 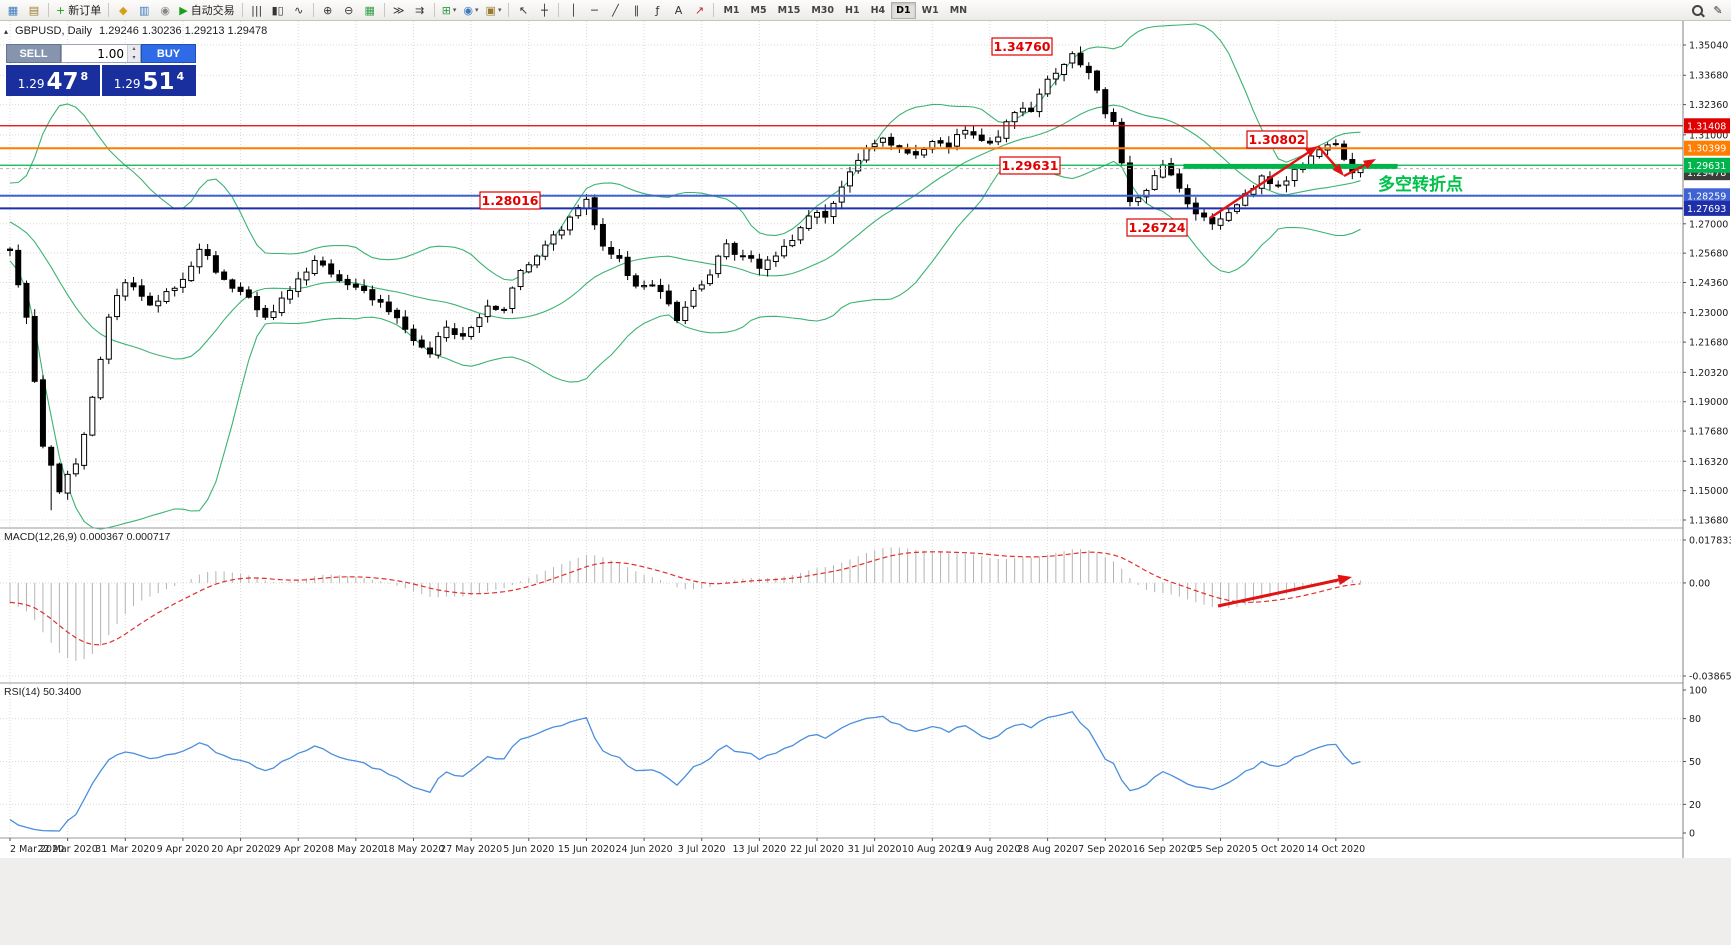 I want to click on rsi-indicator-label: RSI(14) 50.3400, so click(x=43, y=692).